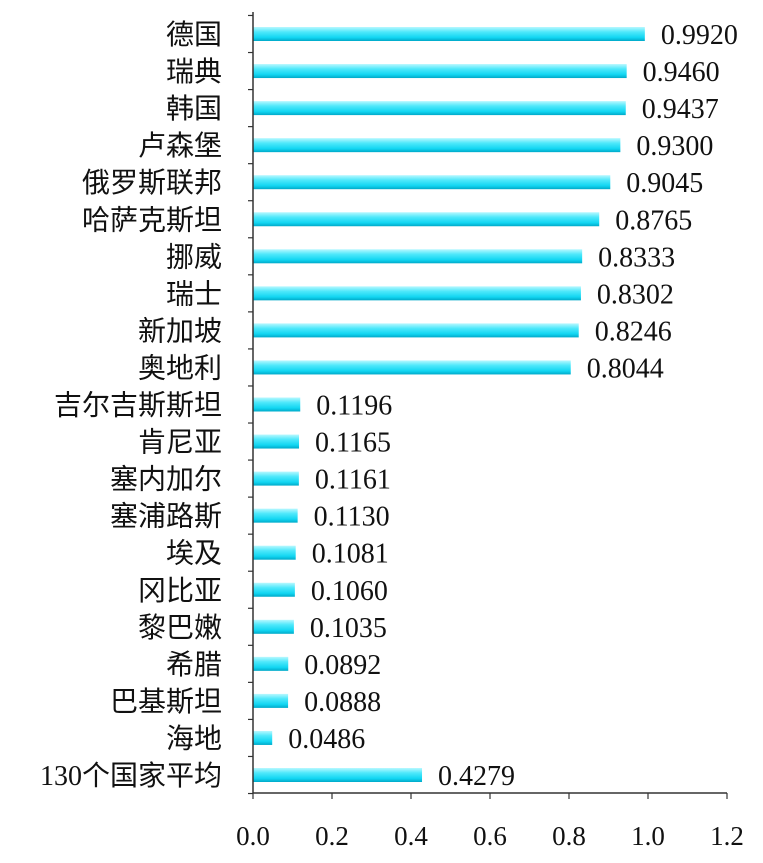 The image size is (763, 863). What do you see at coordinates (648, 836) in the screenshot?
I see `x-tick-label: 1.0` at bounding box center [648, 836].